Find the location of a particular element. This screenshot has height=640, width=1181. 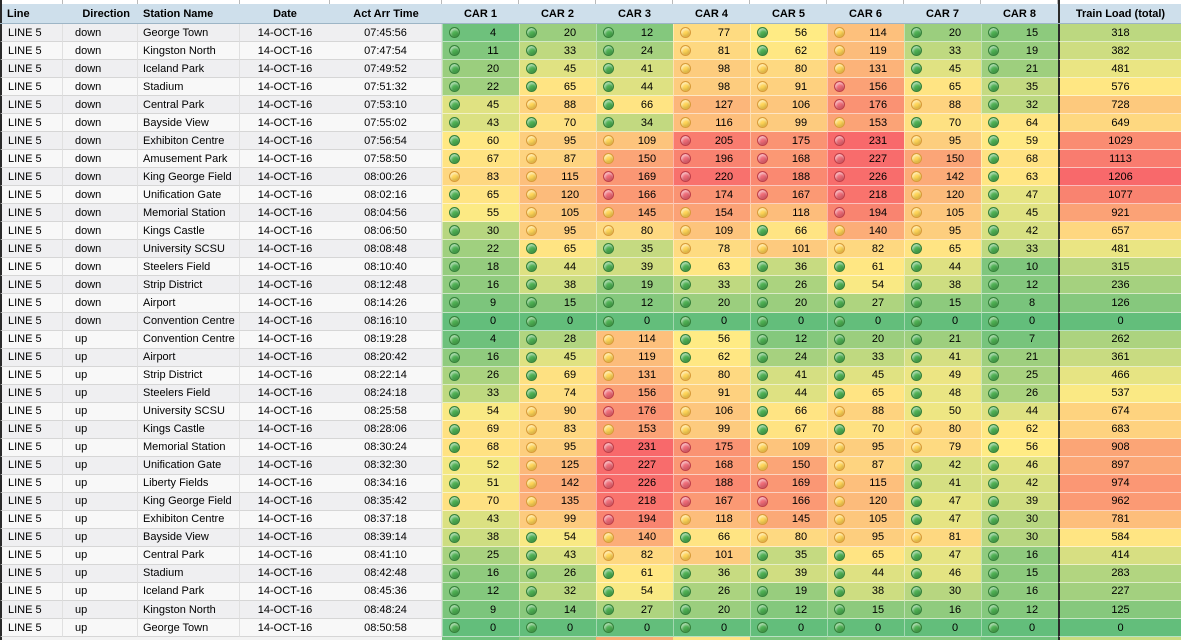

car-8-cell: 25 is located at coordinates (1019, 375).